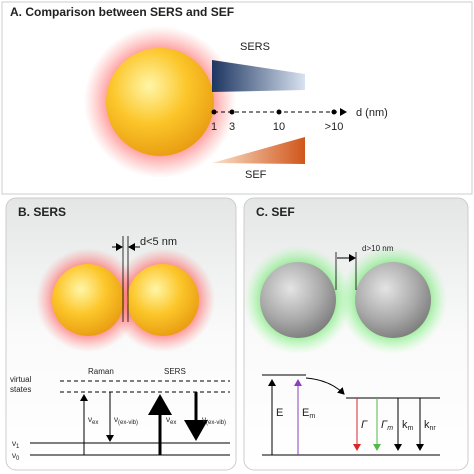 The width and height of the screenshot is (474, 474). I want to click on tick-label: 10, so click(279, 127).